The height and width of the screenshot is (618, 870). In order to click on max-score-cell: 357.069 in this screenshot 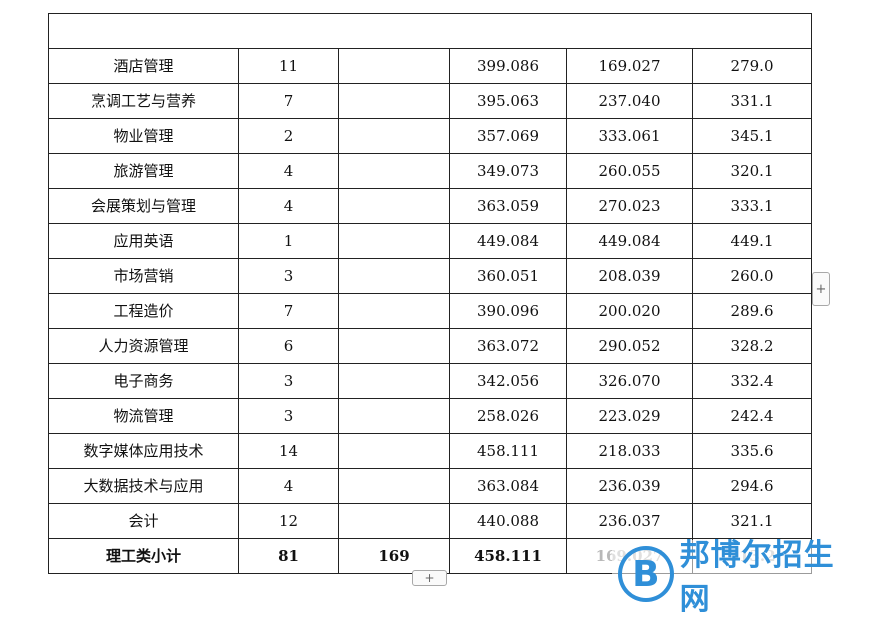, I will do `click(508, 136)`.